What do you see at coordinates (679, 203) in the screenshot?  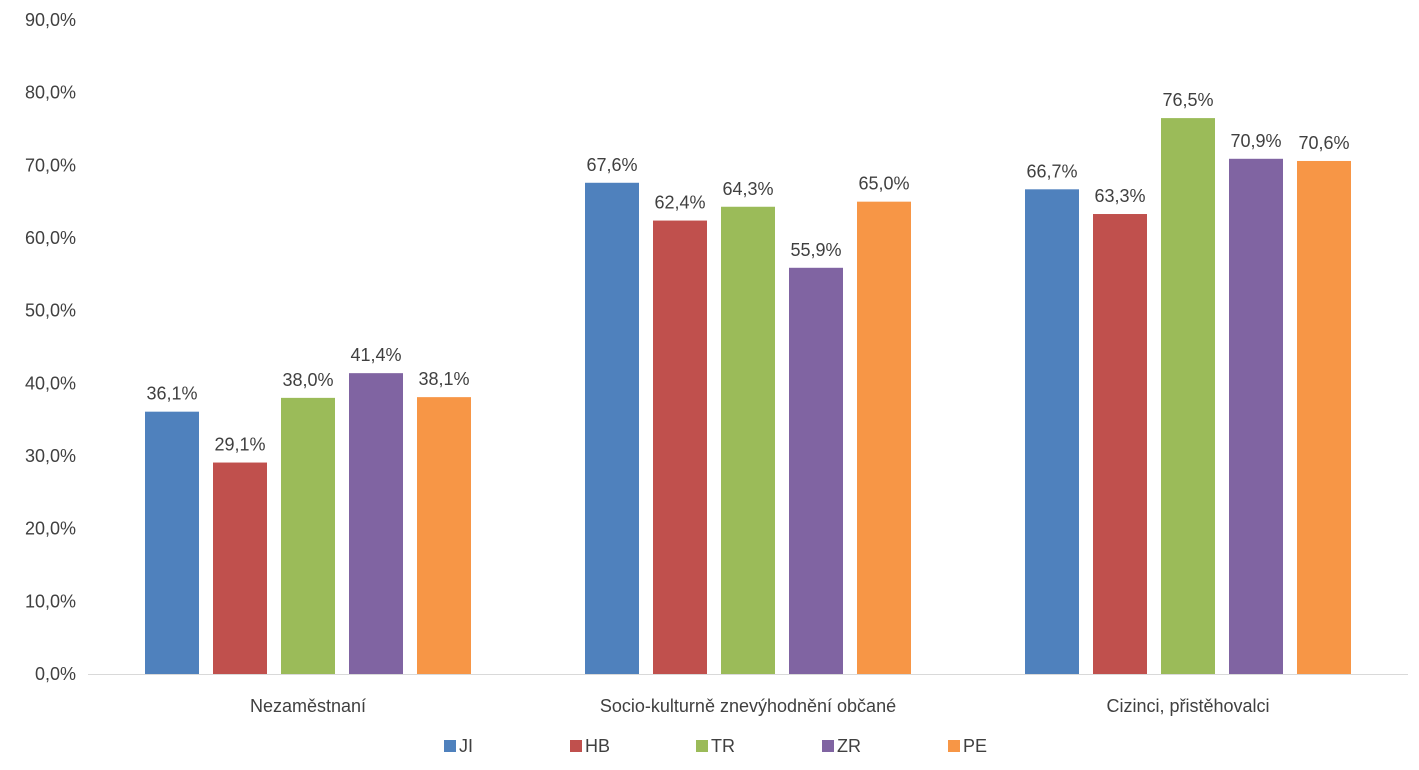 I see `data-label-hb-1: 62,4%` at bounding box center [679, 203].